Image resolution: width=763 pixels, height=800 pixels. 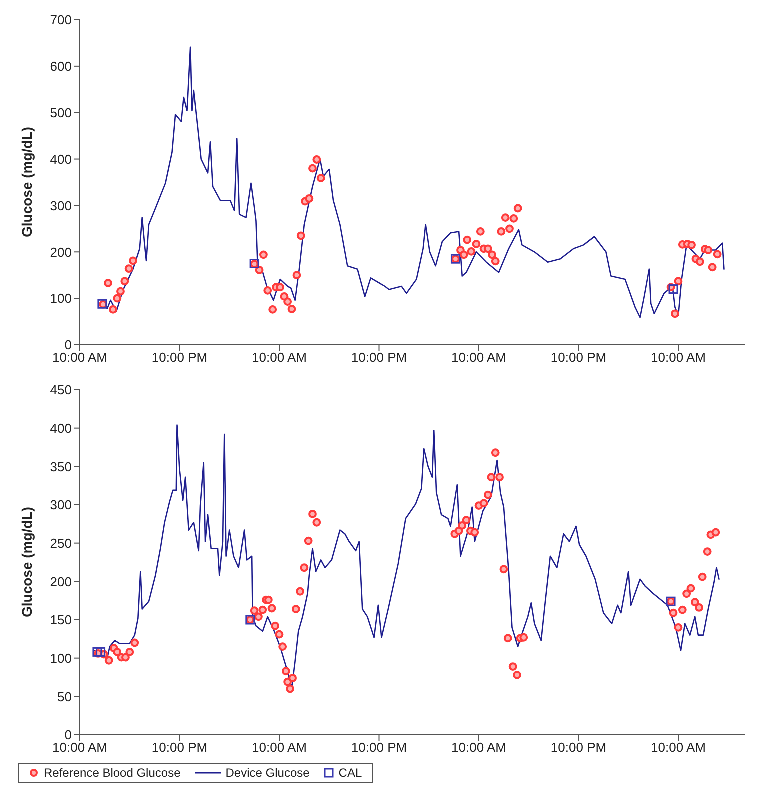 I want to click on legend-label: Device Glucose, so click(x=268, y=773).